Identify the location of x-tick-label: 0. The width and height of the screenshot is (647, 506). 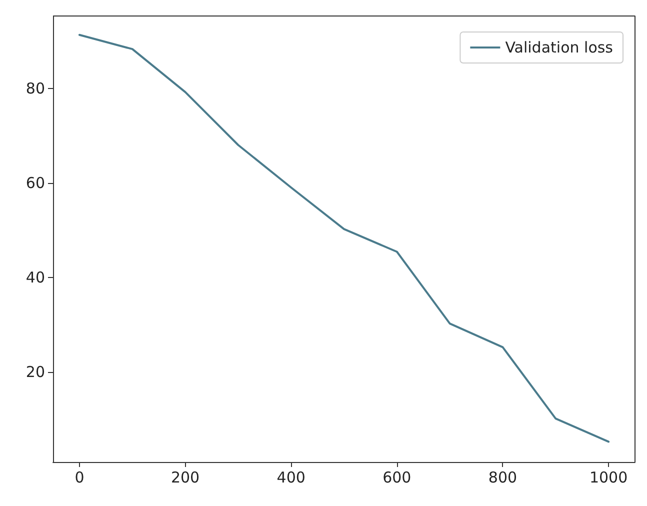
(79, 477).